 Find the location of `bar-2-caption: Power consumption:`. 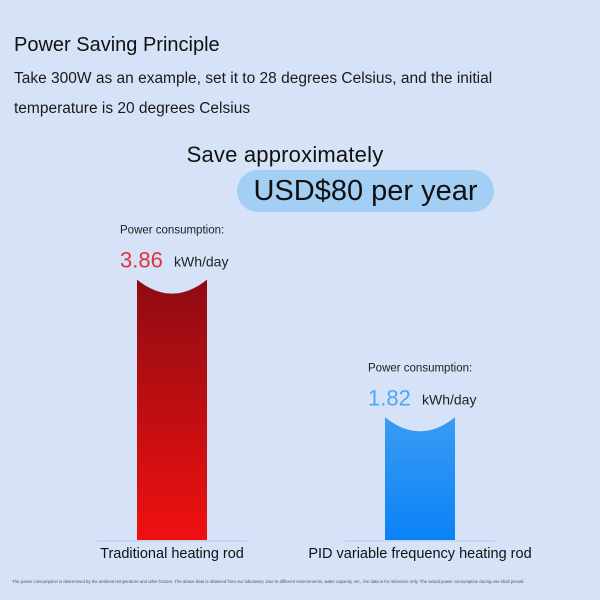

bar-2-caption: Power consumption: is located at coordinates (420, 368).